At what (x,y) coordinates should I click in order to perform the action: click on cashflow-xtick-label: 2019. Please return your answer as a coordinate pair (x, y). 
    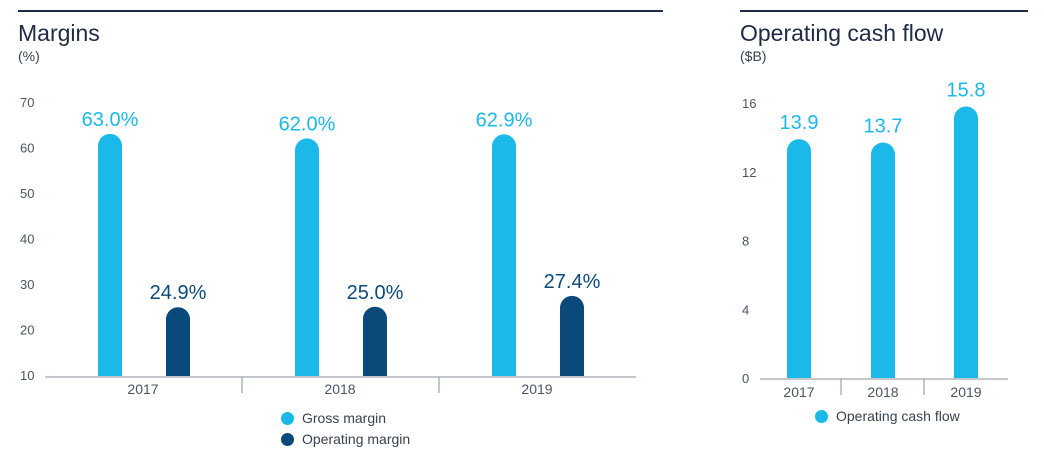
    Looking at the image, I should click on (965, 392).